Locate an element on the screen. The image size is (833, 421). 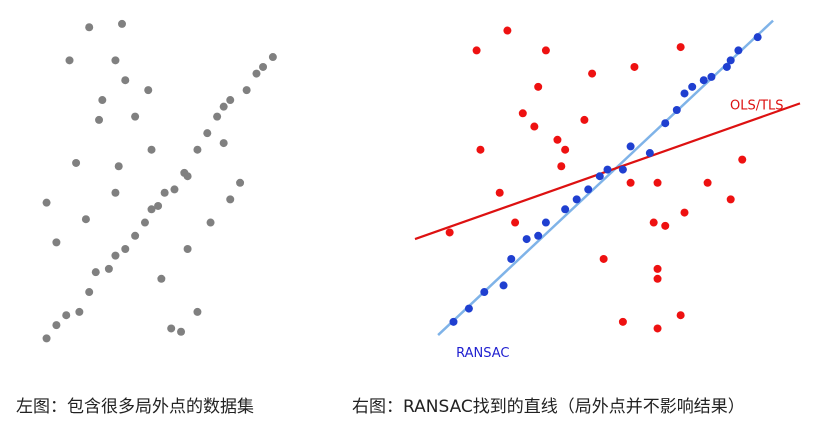
left-caption: 左图：包含很多局外点的数据集 is located at coordinates (135, 407).